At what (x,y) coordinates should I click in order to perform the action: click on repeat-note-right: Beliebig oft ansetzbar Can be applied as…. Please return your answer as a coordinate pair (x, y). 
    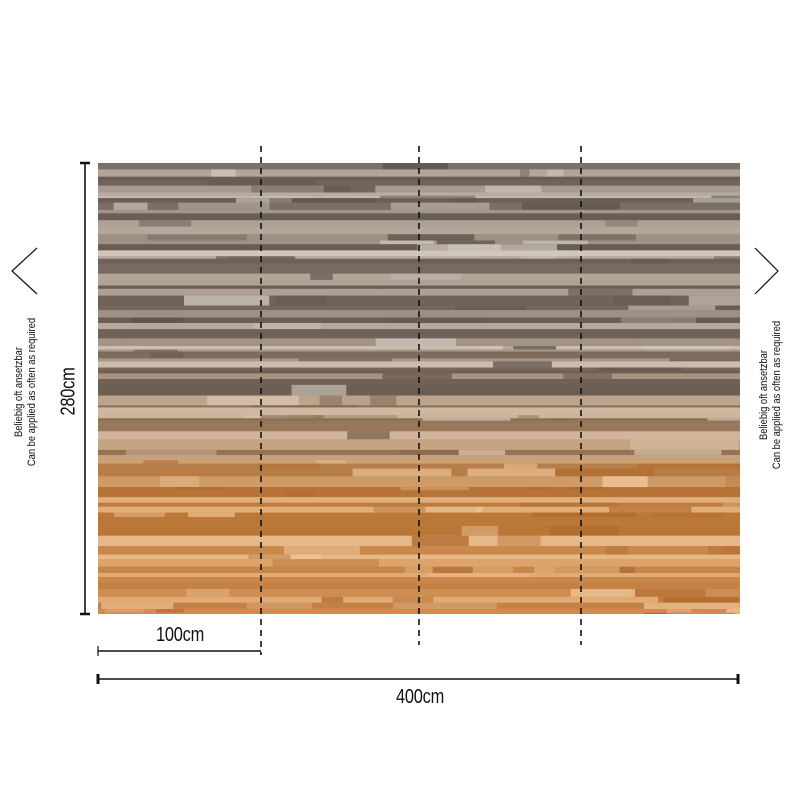
    Looking at the image, I should click on (771, 395).